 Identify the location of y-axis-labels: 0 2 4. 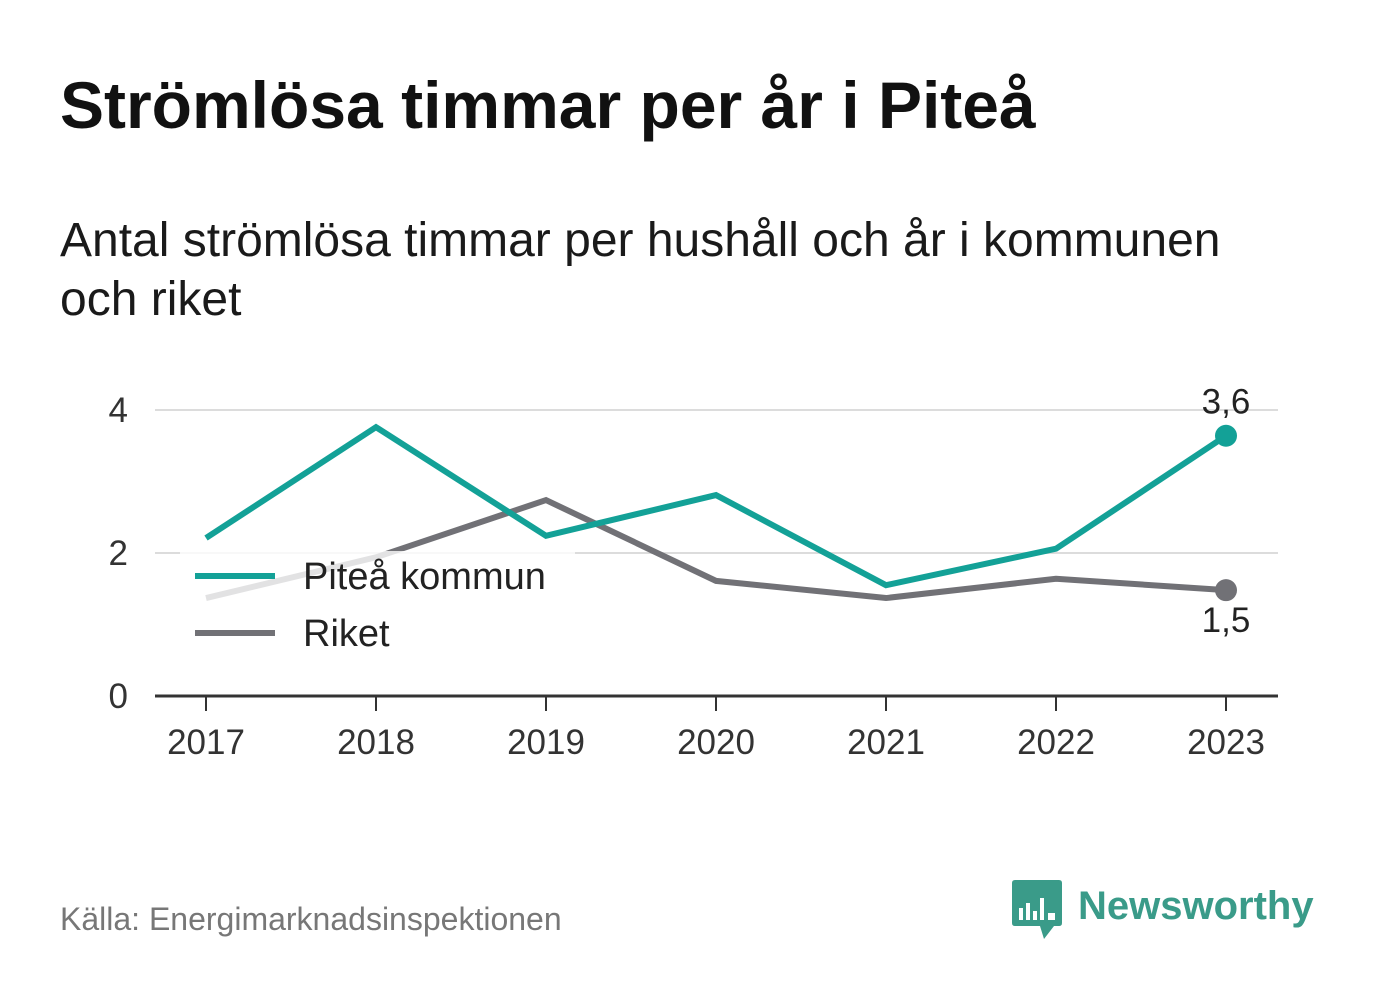
(118, 553).